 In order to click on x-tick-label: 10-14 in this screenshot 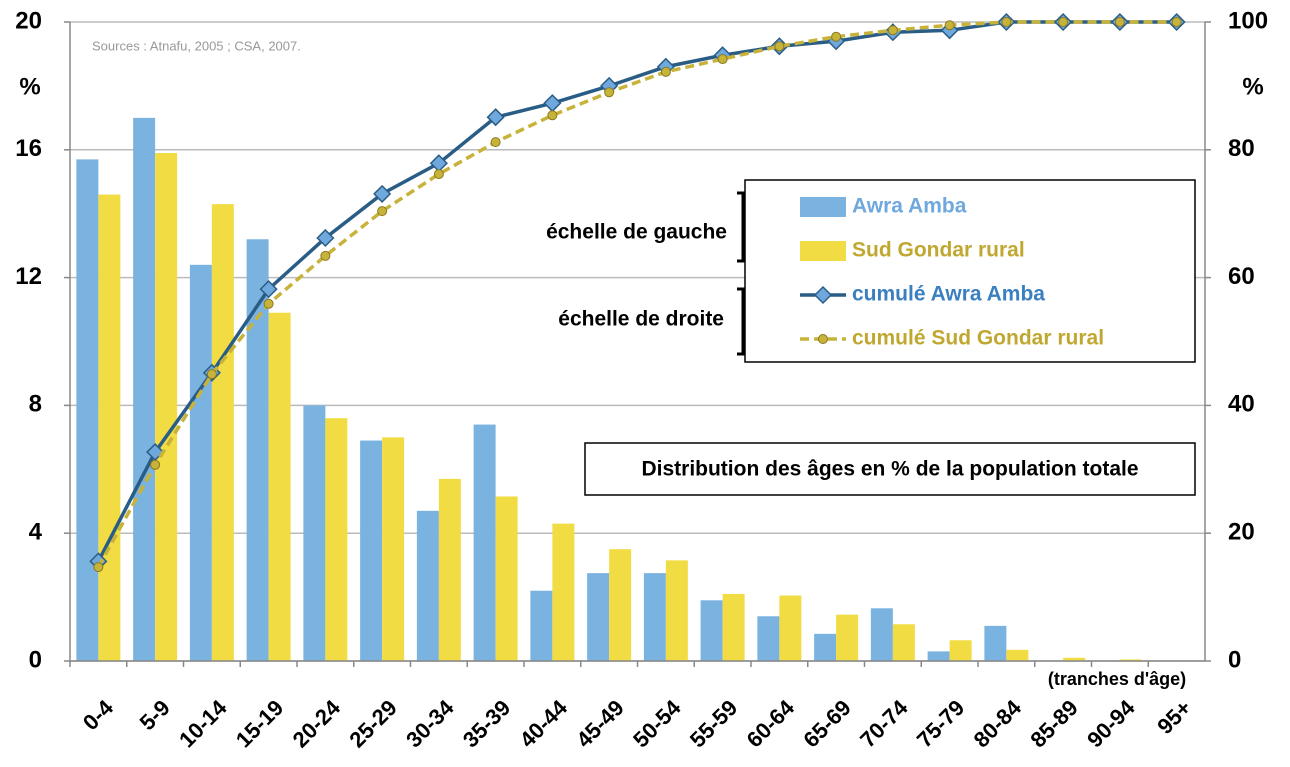, I will do `click(203, 723)`.